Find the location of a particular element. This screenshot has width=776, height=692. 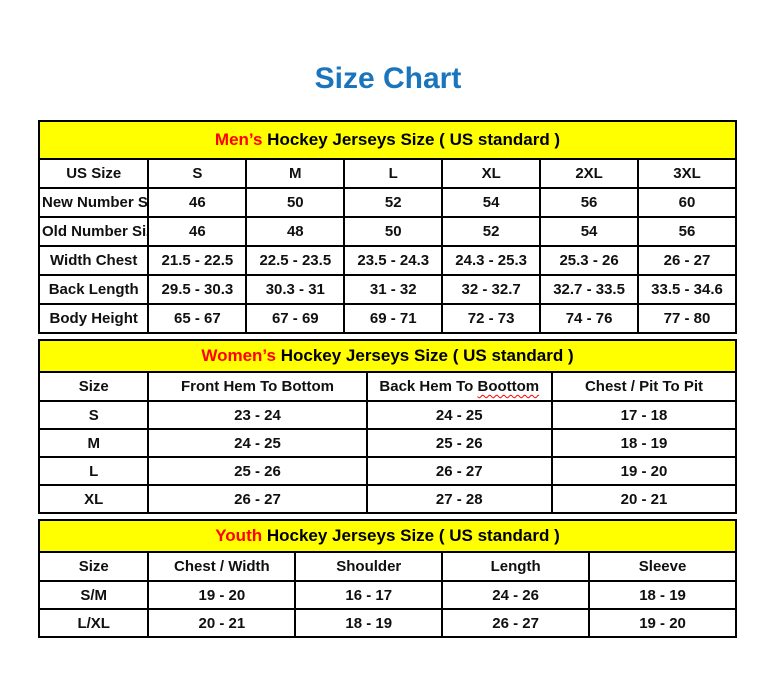

womens-data-row: S 23 - 24 24 - 25 17 - 18 is located at coordinates (387, 415).